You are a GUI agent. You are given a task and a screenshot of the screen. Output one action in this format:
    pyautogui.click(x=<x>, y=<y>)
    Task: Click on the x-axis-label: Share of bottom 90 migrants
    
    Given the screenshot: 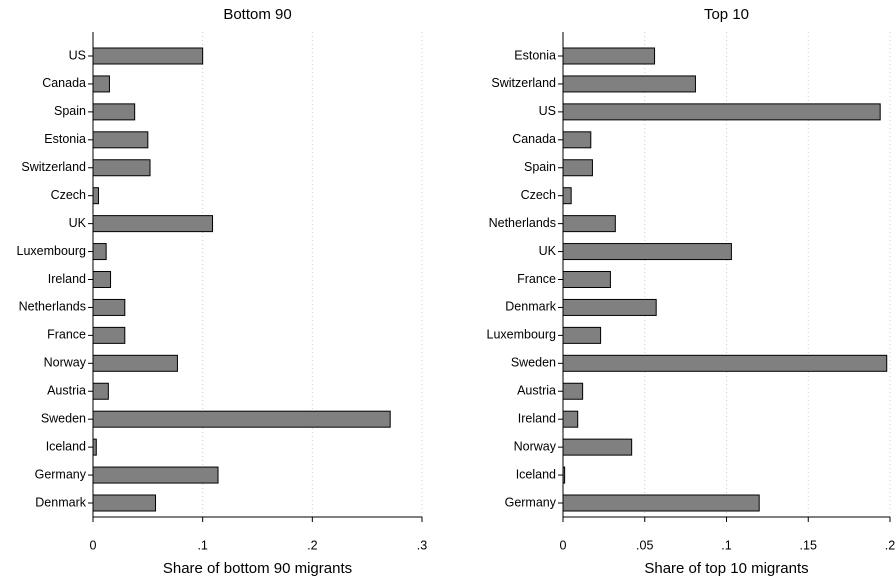 What is the action you would take?
    pyautogui.click(x=257, y=568)
    